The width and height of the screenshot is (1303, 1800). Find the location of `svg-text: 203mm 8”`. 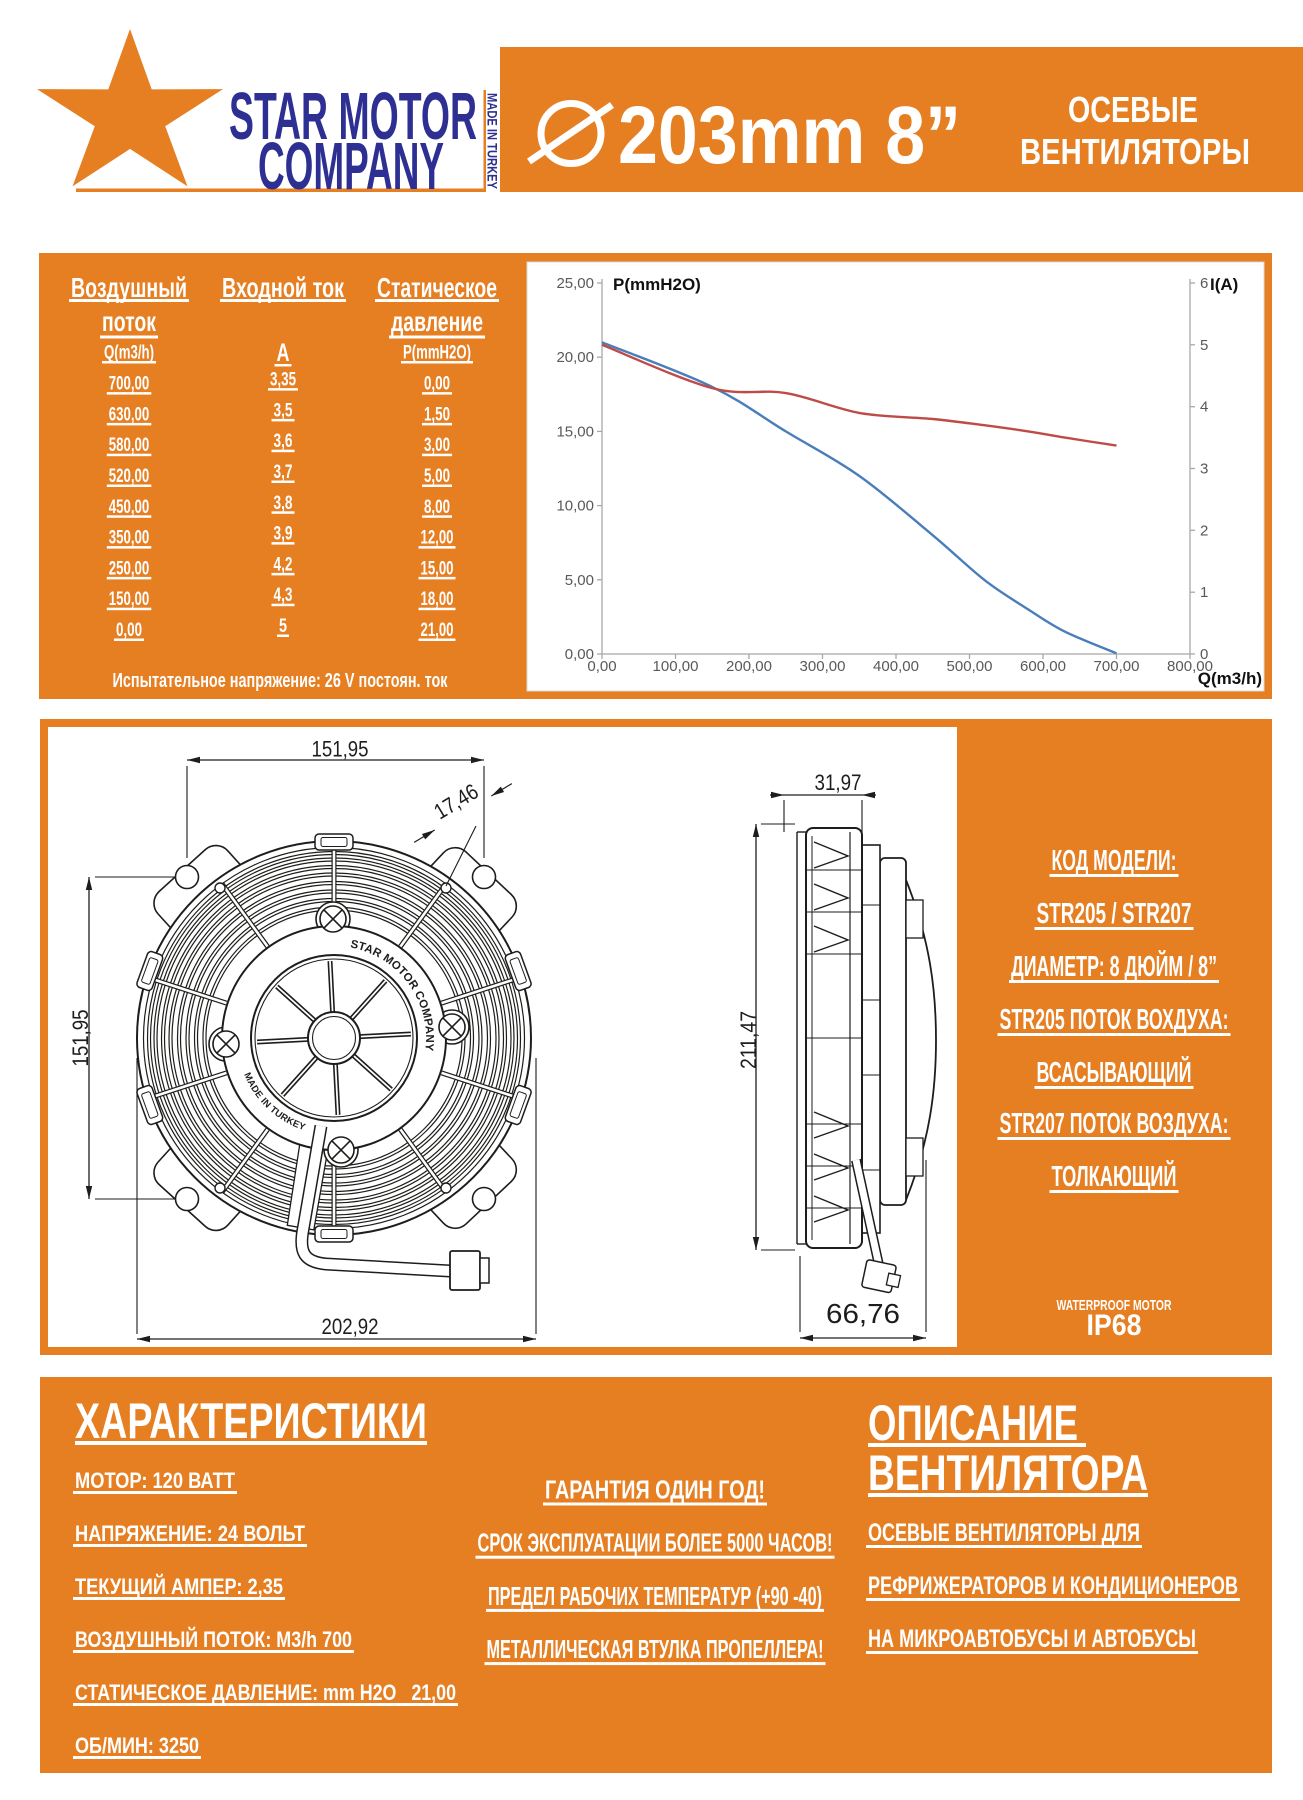

svg-text: 203mm 8” is located at coordinates (789, 135).